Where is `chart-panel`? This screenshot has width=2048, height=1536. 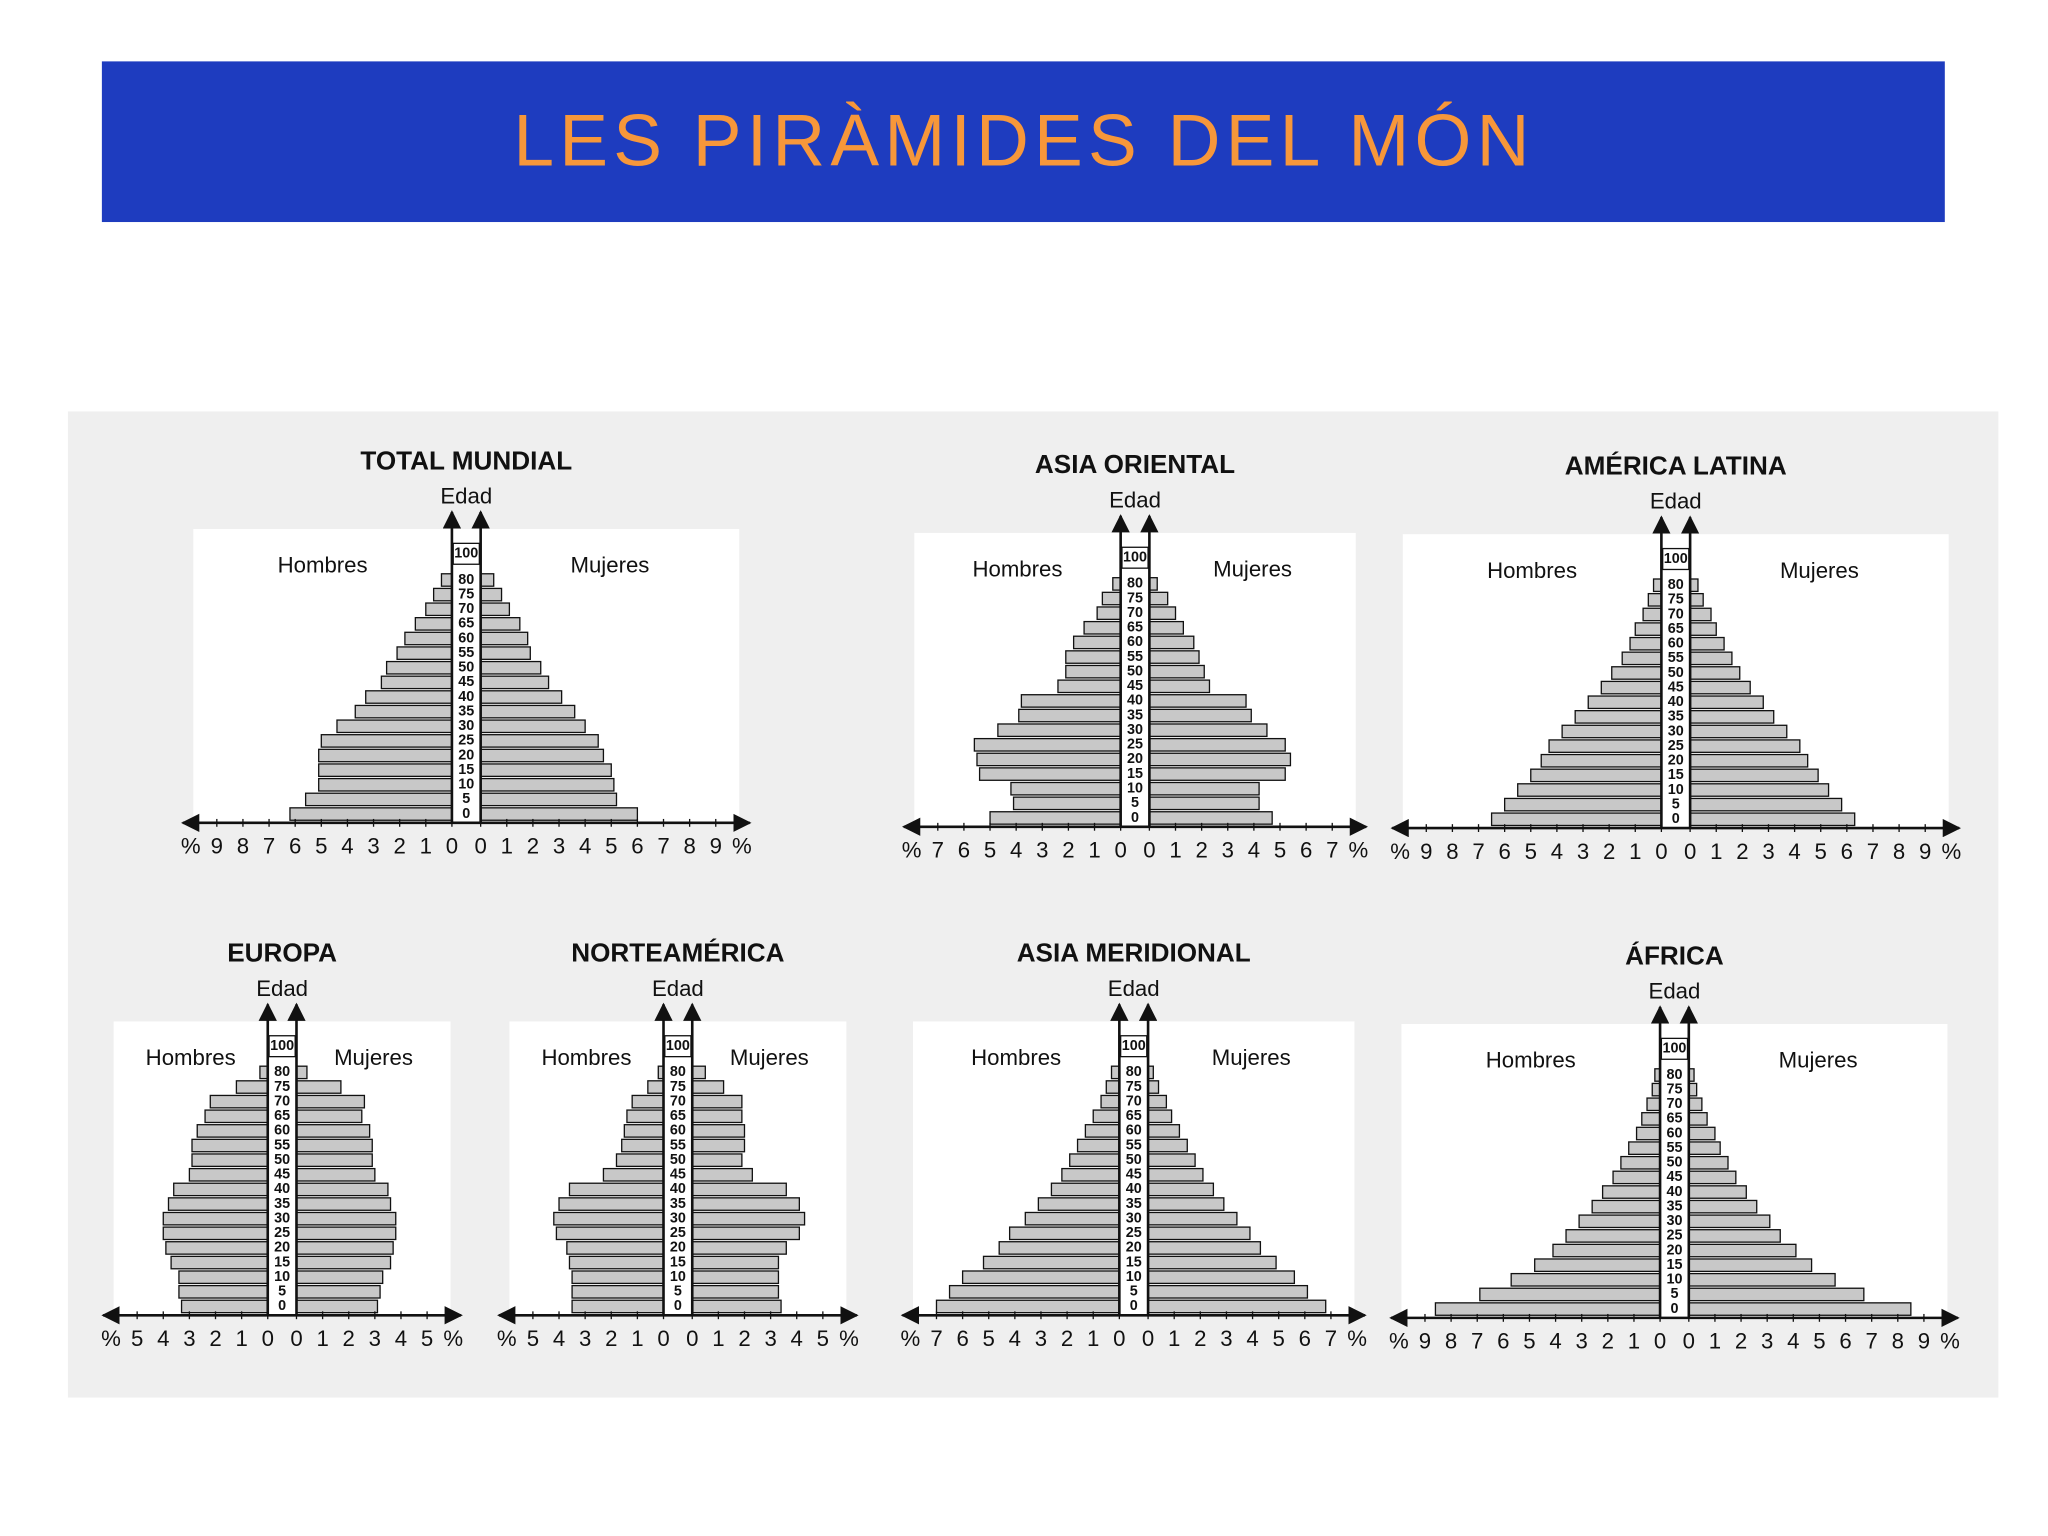
chart-panel is located at coordinates (466, 675).